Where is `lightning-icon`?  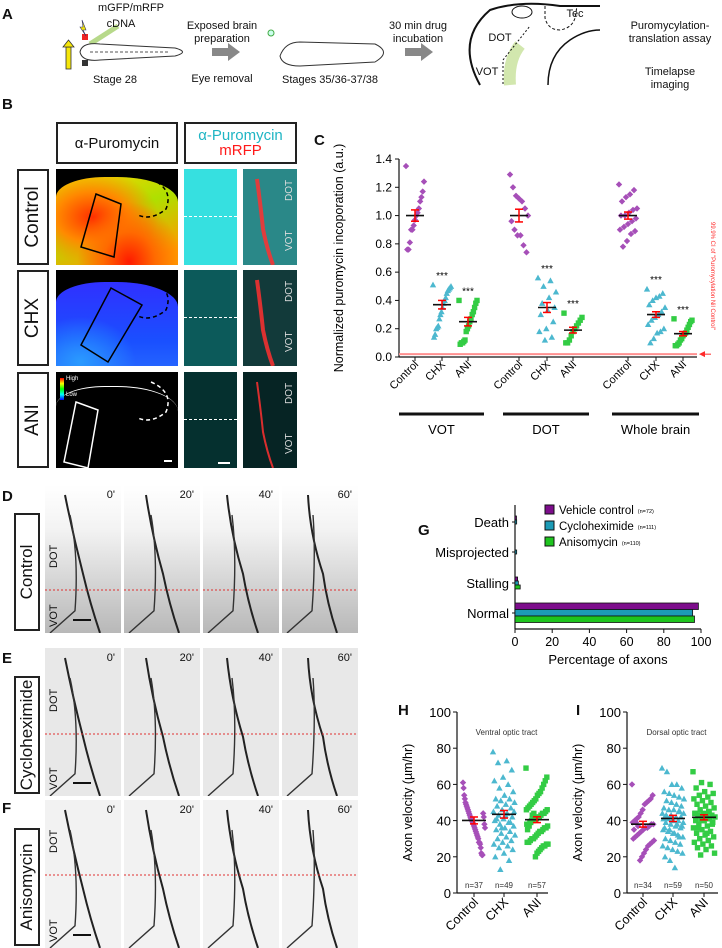
lightning-icon is located at coordinates (83, 28).